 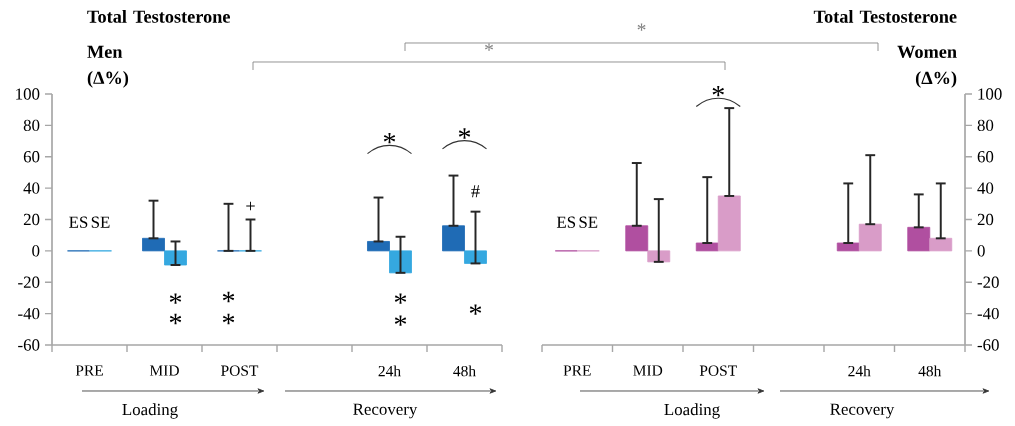 What do you see at coordinates (475, 191) in the screenshot?
I see `annotation: #` at bounding box center [475, 191].